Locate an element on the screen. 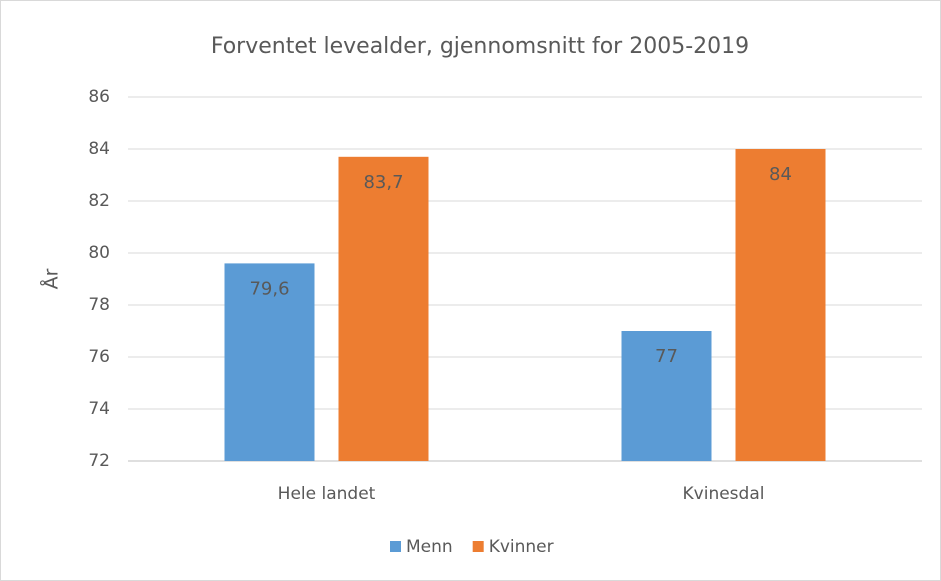 The height and width of the screenshot is (581, 941). legend-label: Kvinner is located at coordinates (521, 547).